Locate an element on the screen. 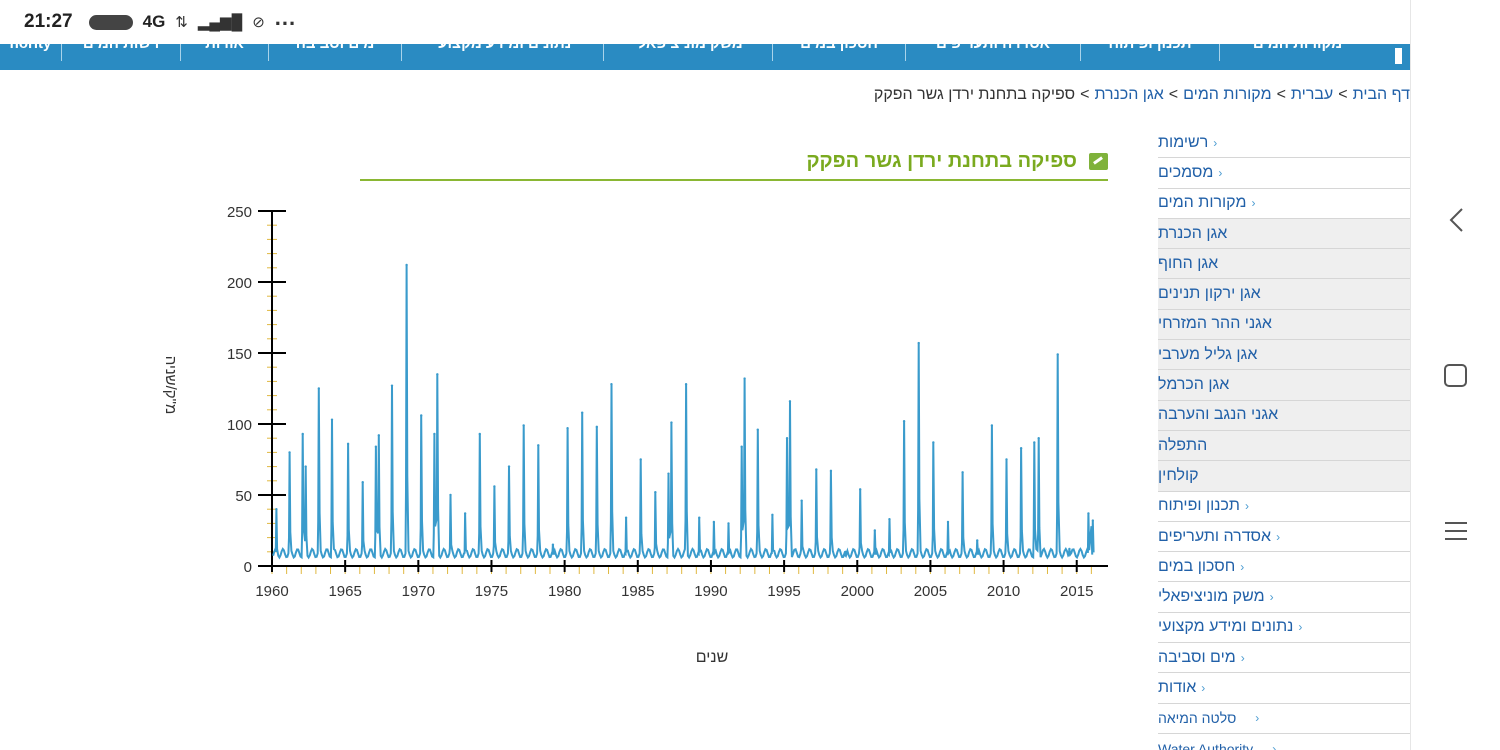 Image resolution: width=1500 pixels, height=750 pixels. top-nav-item: נתונים ומידע מקצועי is located at coordinates (502, 52).